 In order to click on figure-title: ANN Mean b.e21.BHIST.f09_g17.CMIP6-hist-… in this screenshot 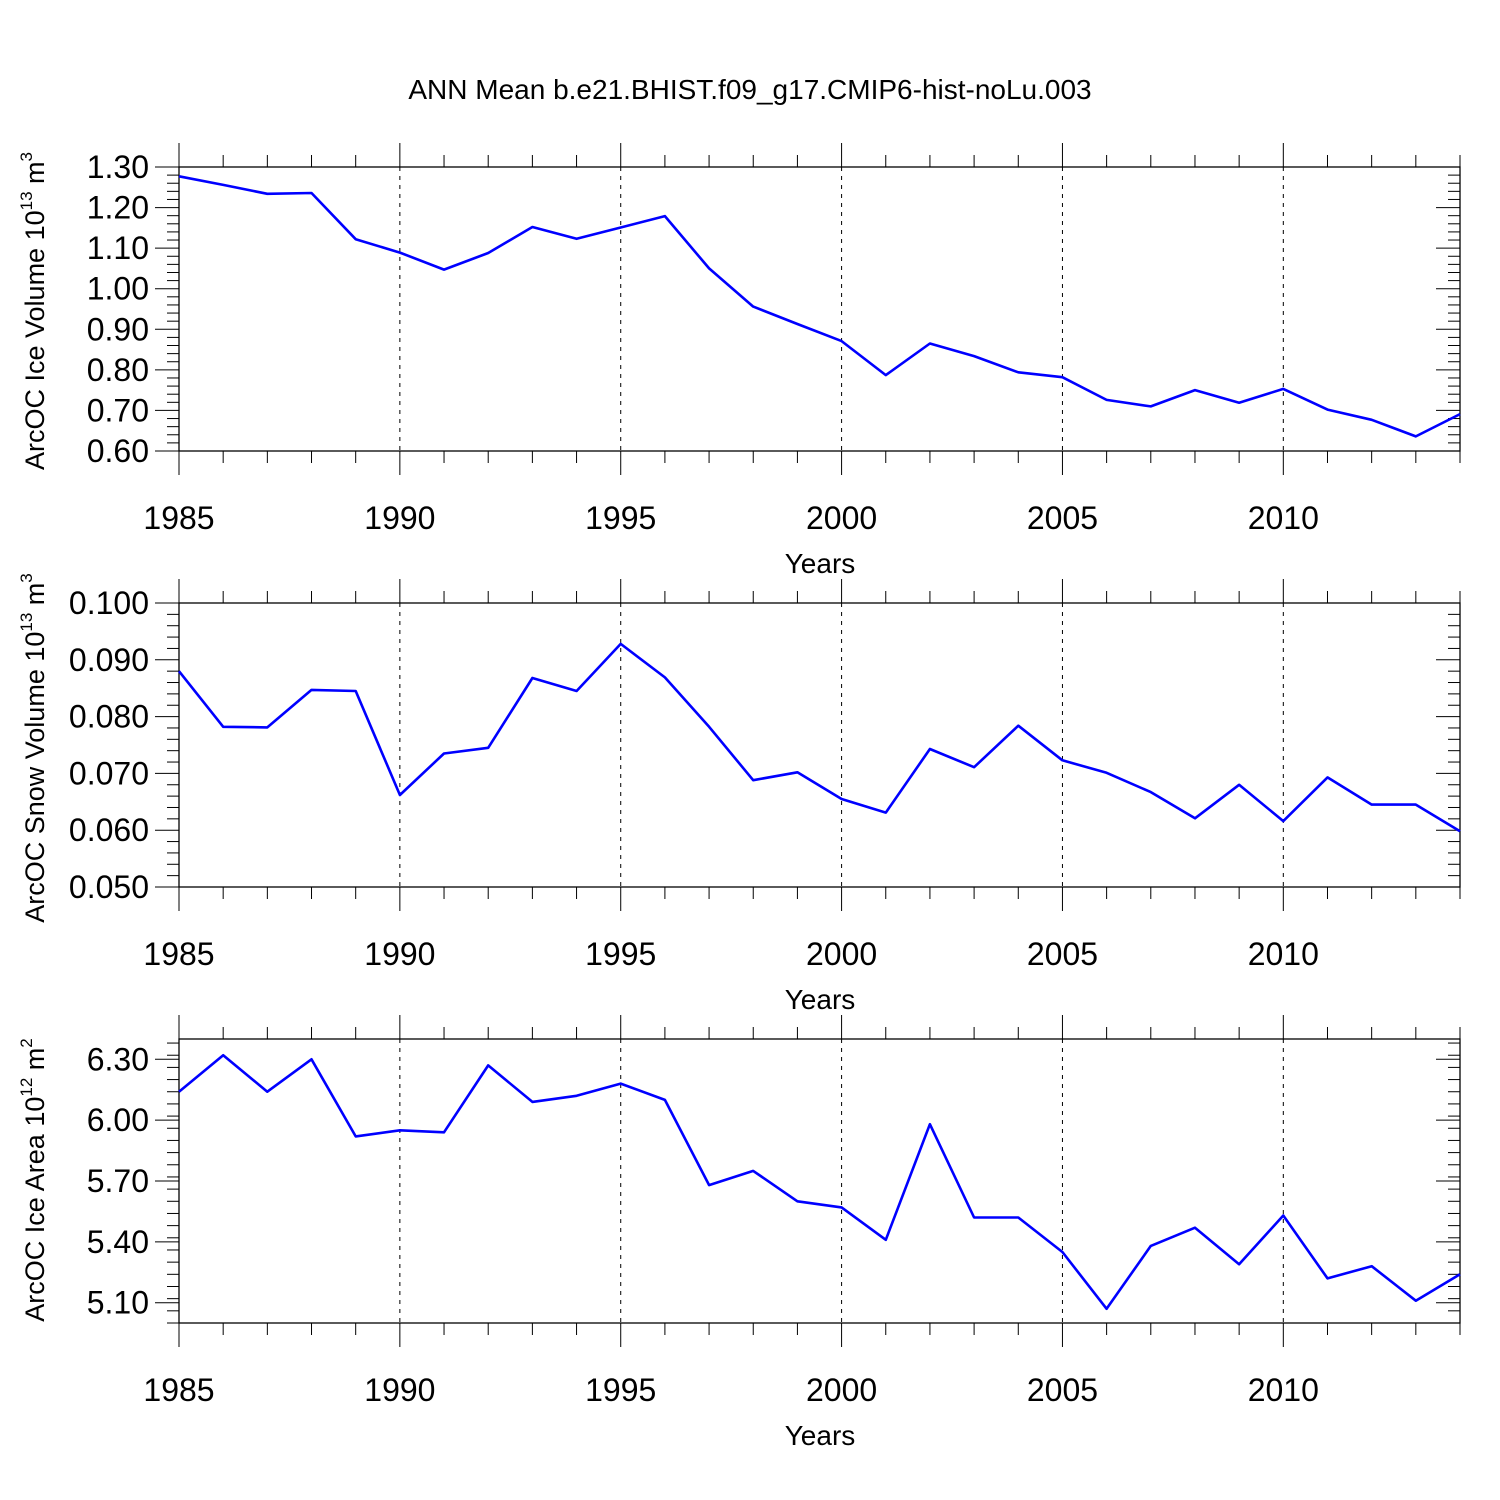, I will do `click(749, 89)`.